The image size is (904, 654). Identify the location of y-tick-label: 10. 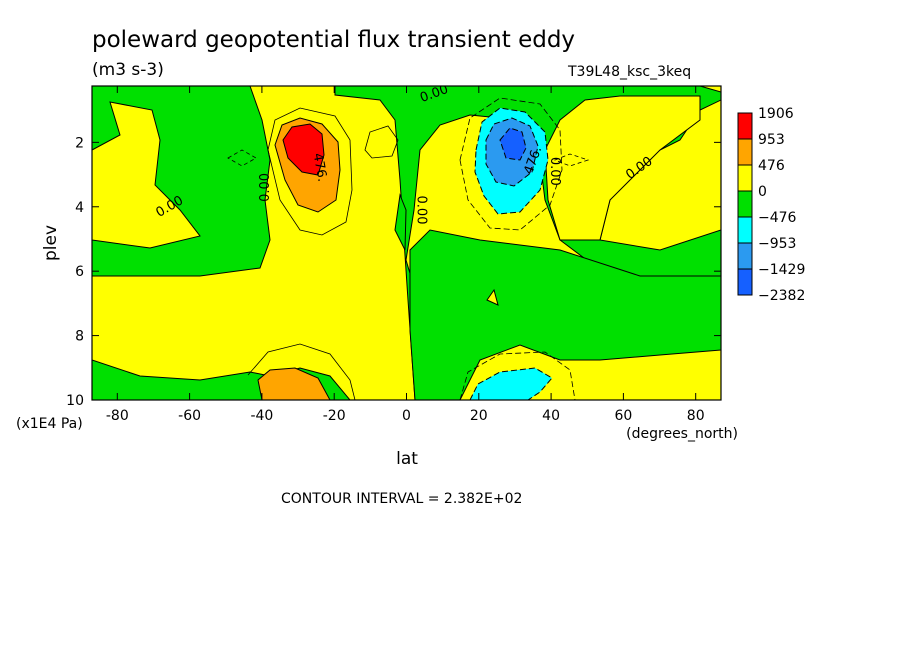
(75, 401).